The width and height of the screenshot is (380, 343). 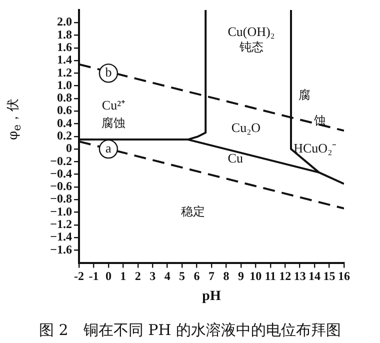 What do you see at coordinates (64, 72) in the screenshot?
I see `y-tick-label: 1.2` at bounding box center [64, 72].